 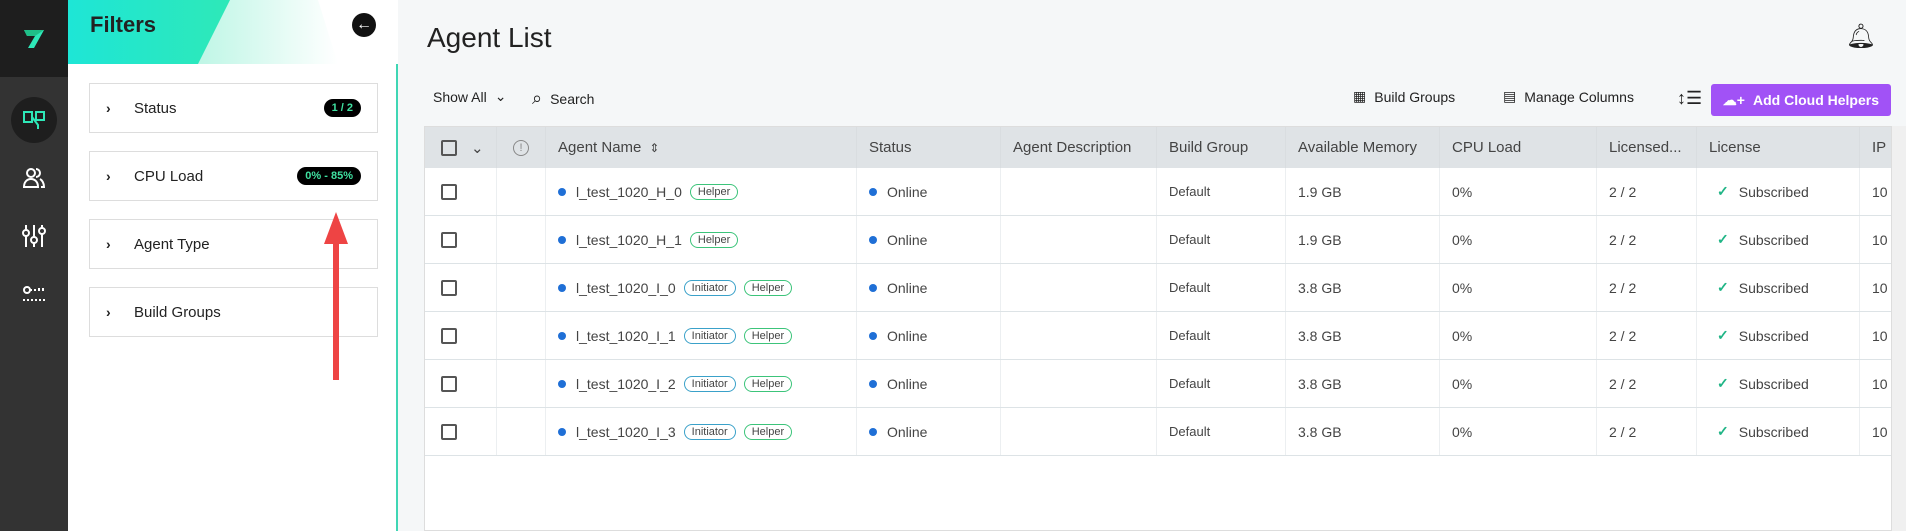 What do you see at coordinates (169, 176) in the screenshot?
I see `filter-label: CPU Load` at bounding box center [169, 176].